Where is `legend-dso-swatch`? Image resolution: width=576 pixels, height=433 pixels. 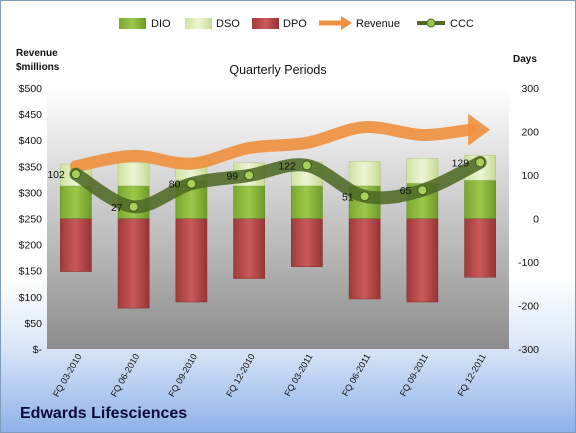
legend-dso-swatch is located at coordinates (198, 23).